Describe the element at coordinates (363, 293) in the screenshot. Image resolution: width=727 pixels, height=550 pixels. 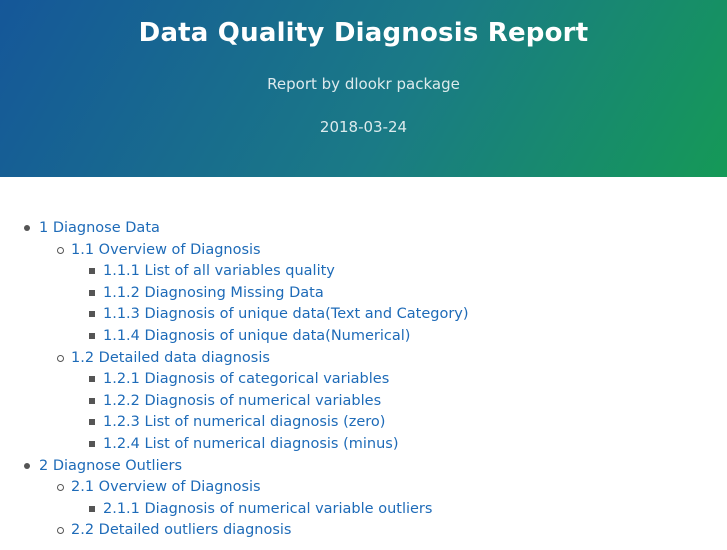
I see `toc-item-level-3: 1.1.2 Diagnosing Missing Data` at that location.